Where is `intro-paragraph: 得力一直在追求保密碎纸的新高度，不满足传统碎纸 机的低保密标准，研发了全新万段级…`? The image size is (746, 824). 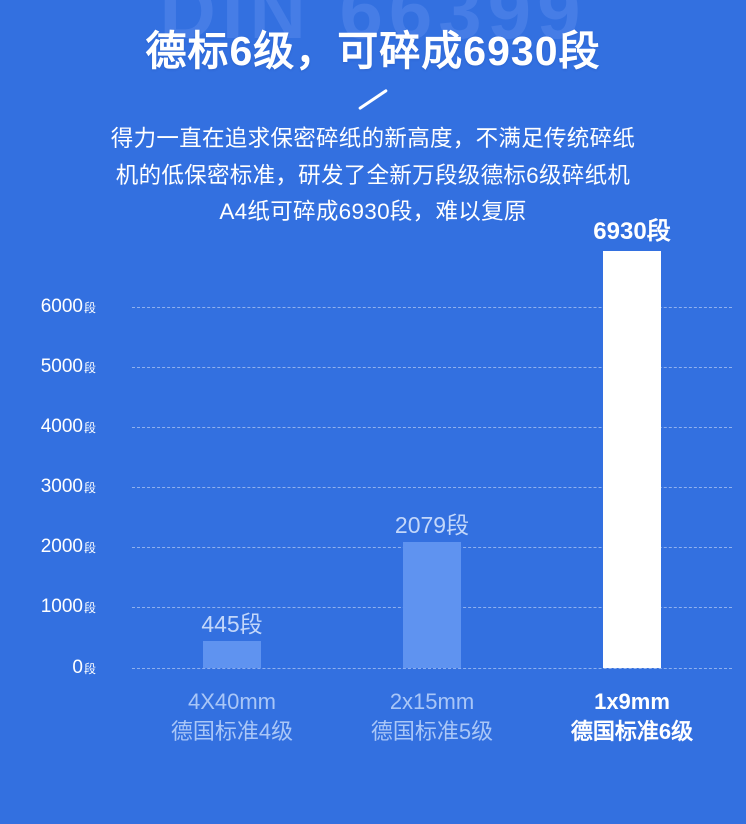
intro-paragraph: 得力一直在追求保密碎纸的新高度，不满足传统碎纸 机的低保密标准，研发了全新万段级… is located at coordinates (373, 175).